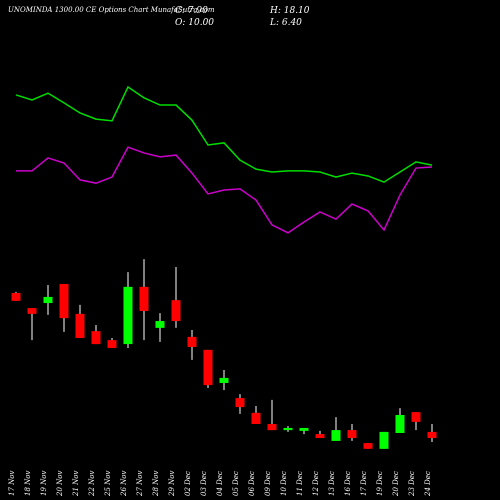 This screenshot has height=500, width=500. I want to click on high-info: H: 18.10, so click(289, 11).